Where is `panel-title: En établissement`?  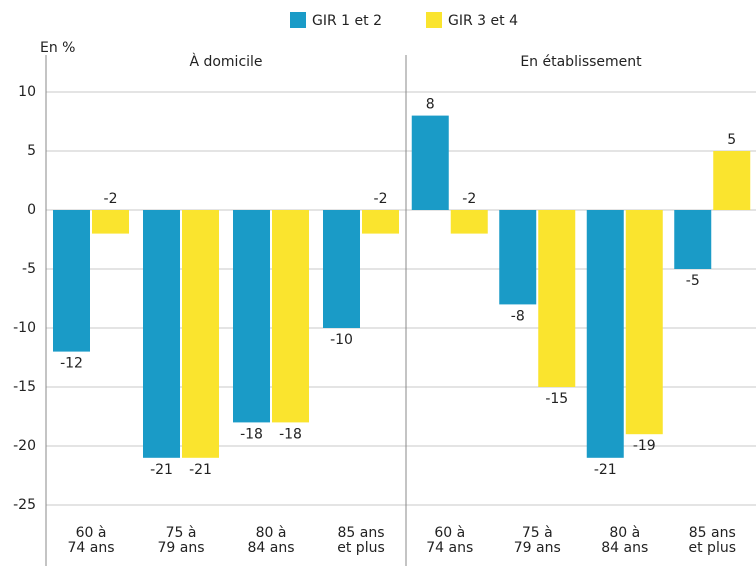 panel-title: En établissement is located at coordinates (581, 62).